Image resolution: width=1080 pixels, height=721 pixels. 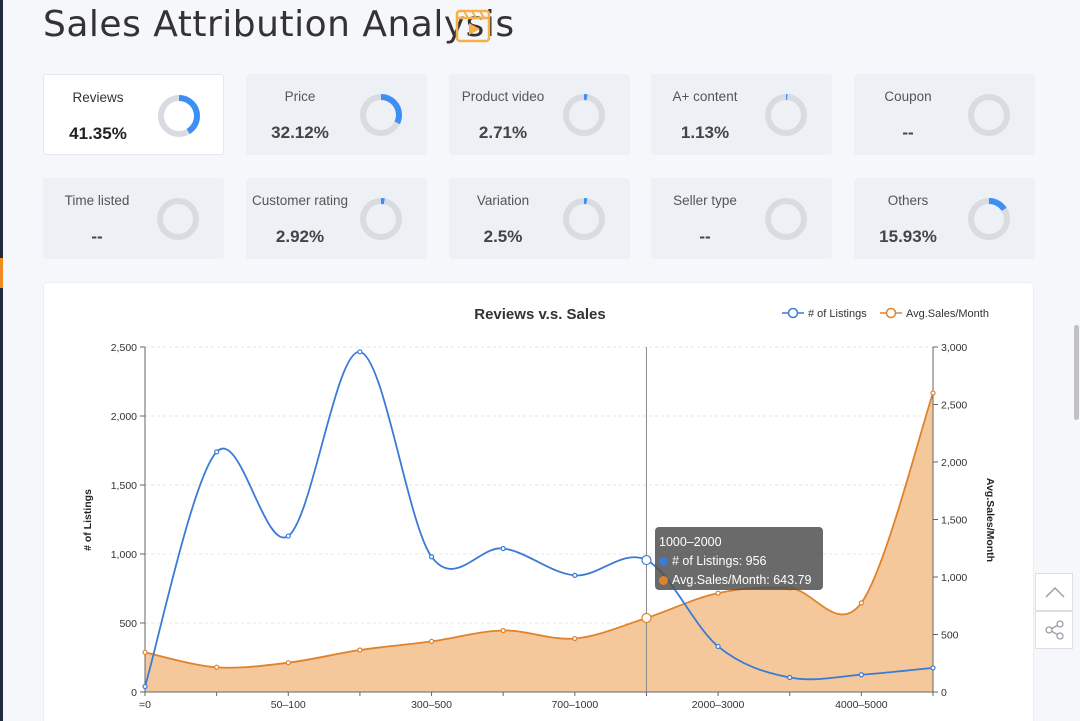 I want to click on factor-card: Product video 2.71%, so click(x=539, y=114).